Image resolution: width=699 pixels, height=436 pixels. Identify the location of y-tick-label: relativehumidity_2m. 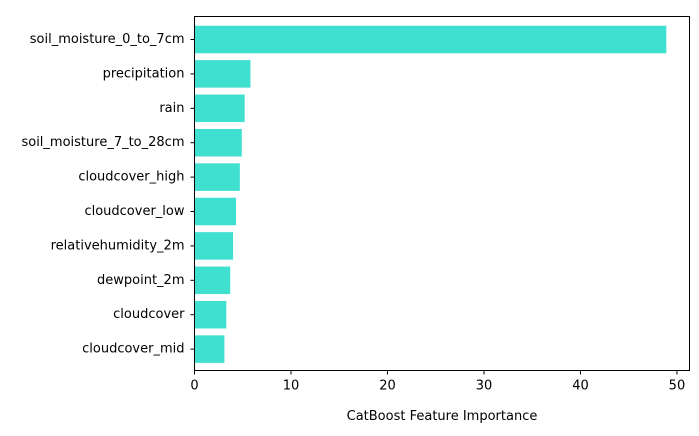
(118, 245).